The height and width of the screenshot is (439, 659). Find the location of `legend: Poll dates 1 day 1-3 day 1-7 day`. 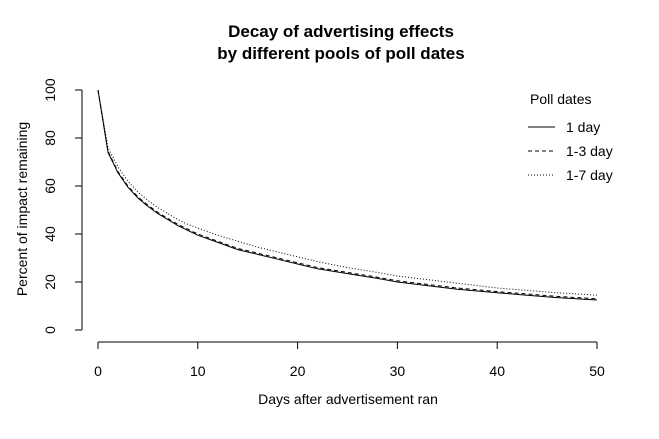

legend: Poll dates 1 day 1-3 day 1-7 day is located at coordinates (570, 137).